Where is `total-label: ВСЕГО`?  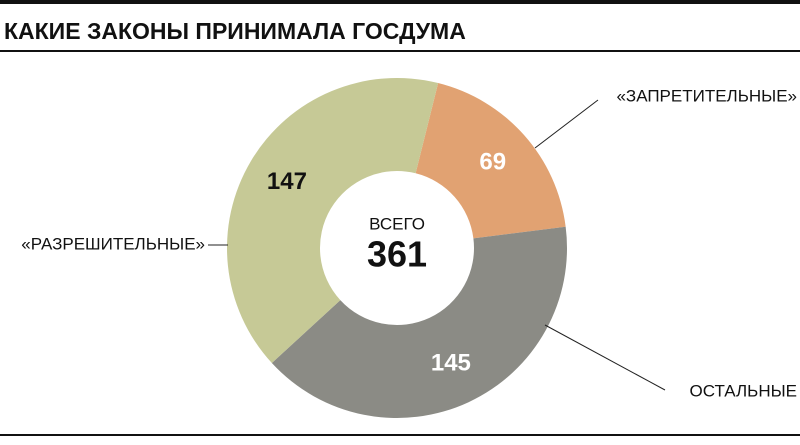
total-label: ВСЕГО is located at coordinates (397, 223).